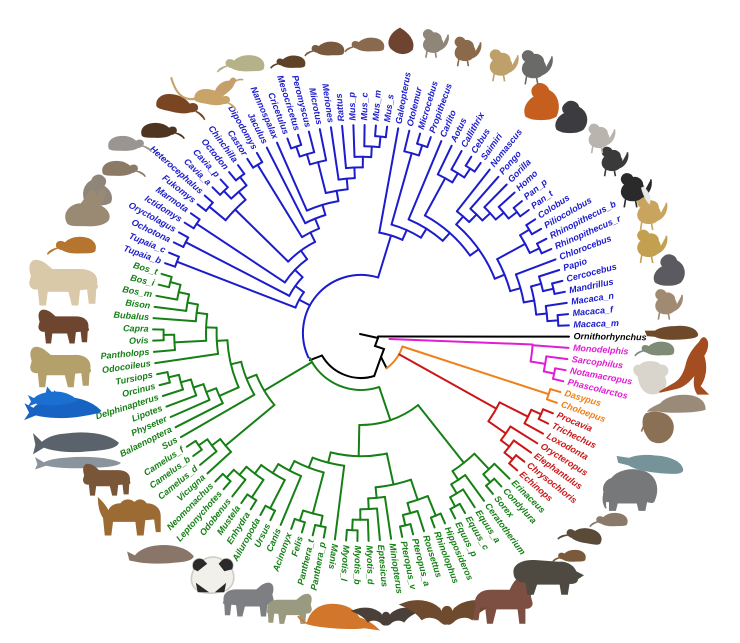 The width and height of the screenshot is (740, 643). What do you see at coordinates (340, 107) in the screenshot?
I see `svg-text: Rattus` at bounding box center [340, 107].